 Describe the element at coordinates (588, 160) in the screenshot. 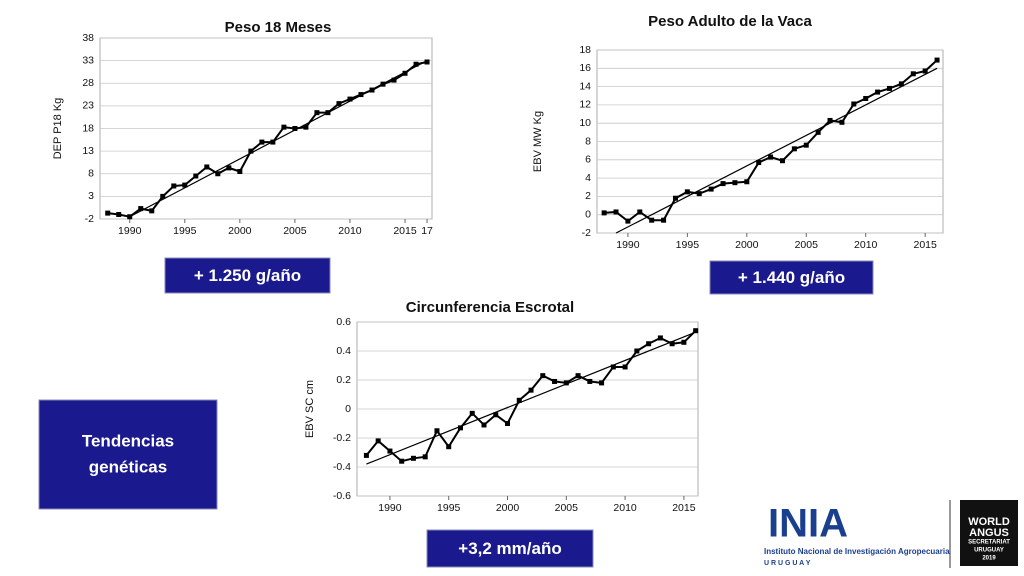

I see `y-tick-label: 6` at that location.